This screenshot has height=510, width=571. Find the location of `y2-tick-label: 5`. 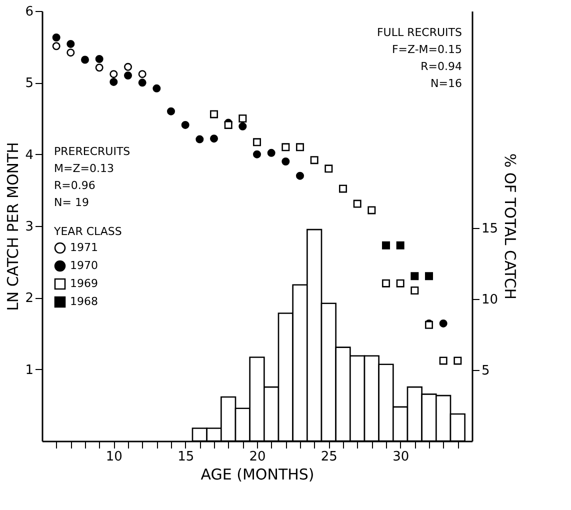

y2-tick-label: 5 is located at coordinates (486, 371).